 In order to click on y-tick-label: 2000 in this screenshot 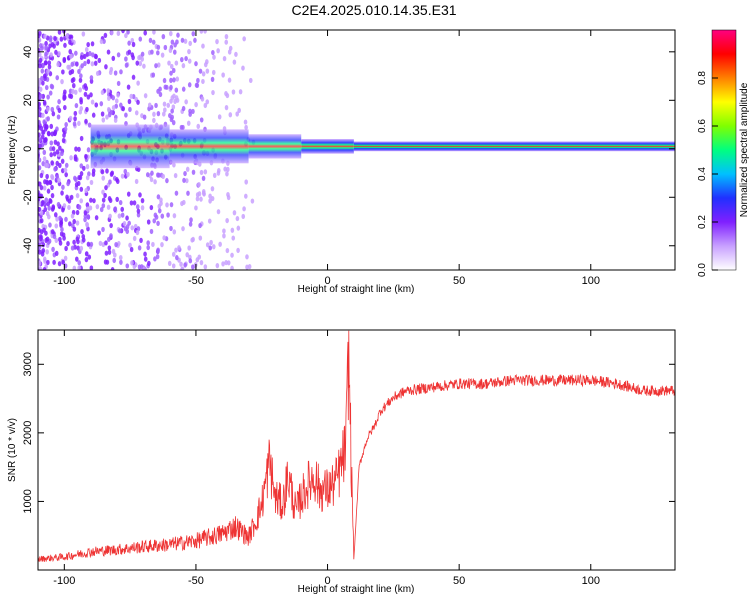, I will do `click(28, 433)`.